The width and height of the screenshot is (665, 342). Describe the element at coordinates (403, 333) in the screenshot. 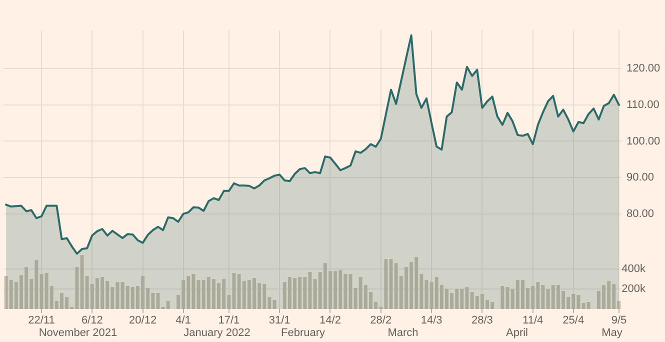

I see `text: March` at that location.